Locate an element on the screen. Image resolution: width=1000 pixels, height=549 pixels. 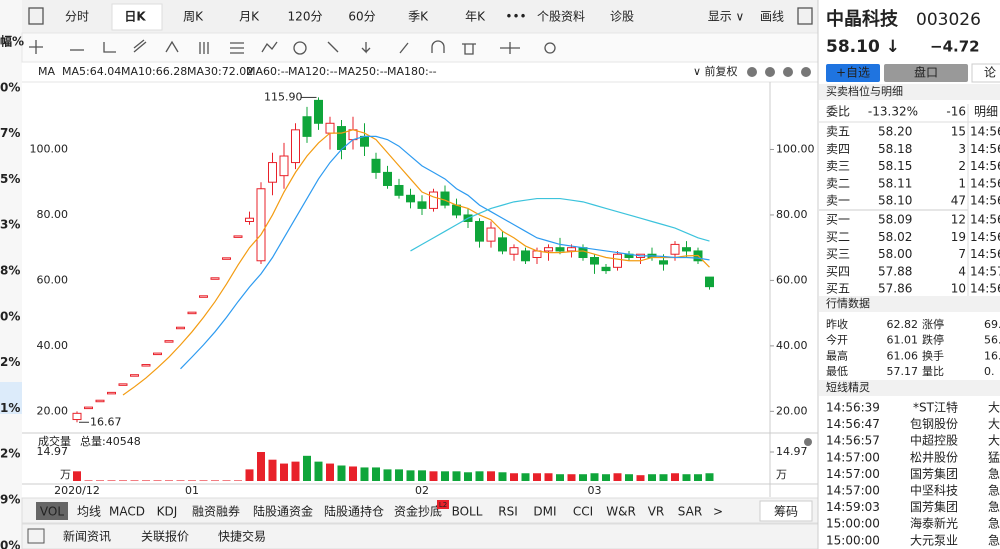
button-label: +自选 is located at coordinates (853, 73).